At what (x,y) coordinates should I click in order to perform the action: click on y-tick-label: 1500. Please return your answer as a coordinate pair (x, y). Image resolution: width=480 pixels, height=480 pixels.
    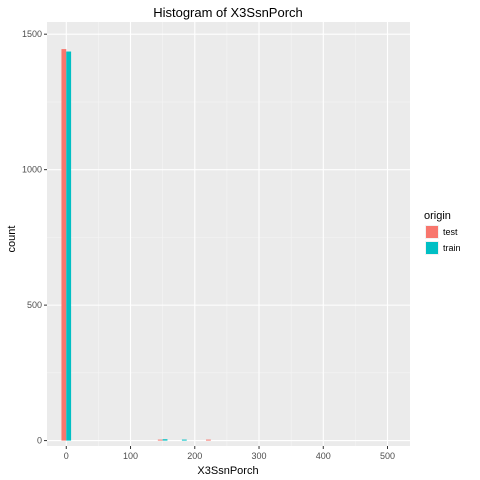
    Looking at the image, I should click on (32, 34).